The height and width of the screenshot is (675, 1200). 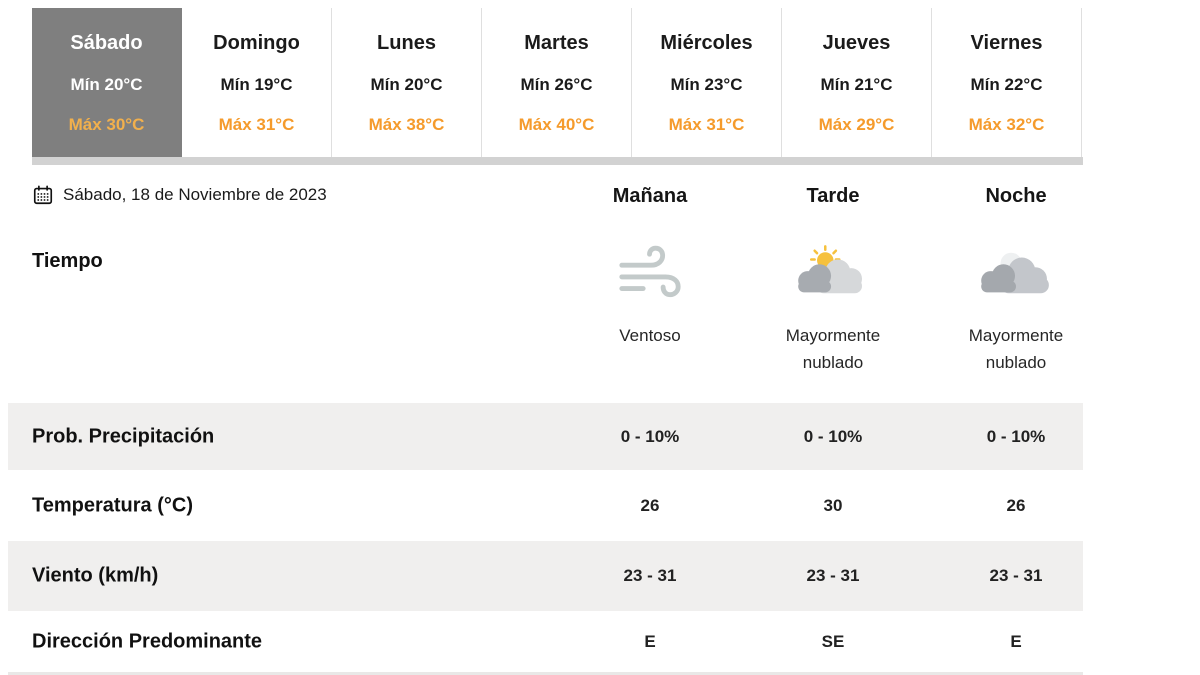 What do you see at coordinates (650, 335) in the screenshot?
I see `condition-text: Ventoso` at bounding box center [650, 335].